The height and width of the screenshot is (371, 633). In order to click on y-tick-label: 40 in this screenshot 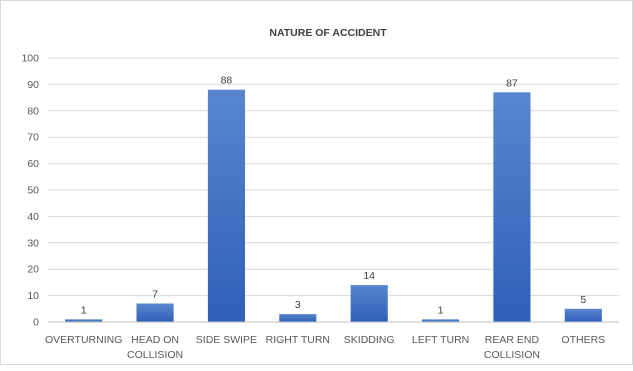, I will do `click(33, 217)`.